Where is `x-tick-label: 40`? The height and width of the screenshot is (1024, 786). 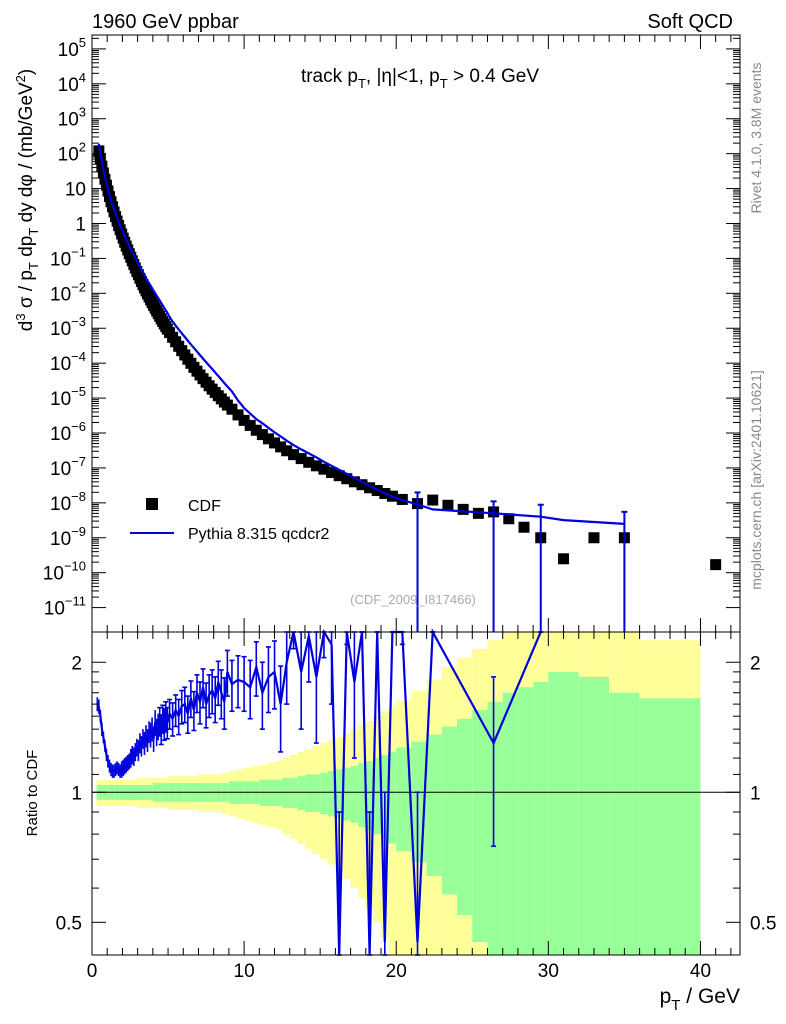
x-tick-label: 40 is located at coordinates (700, 971).